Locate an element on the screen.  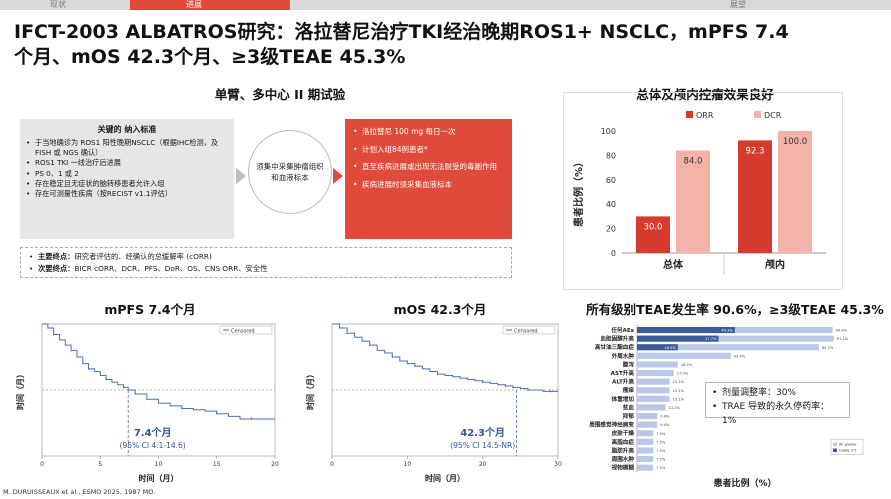
x-tick-label: 5 is located at coordinates (100, 464).